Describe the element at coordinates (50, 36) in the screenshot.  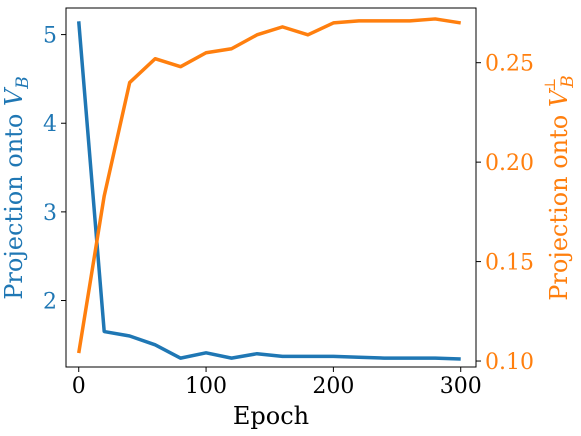
I see `left-y-tick-label: 5` at that location.